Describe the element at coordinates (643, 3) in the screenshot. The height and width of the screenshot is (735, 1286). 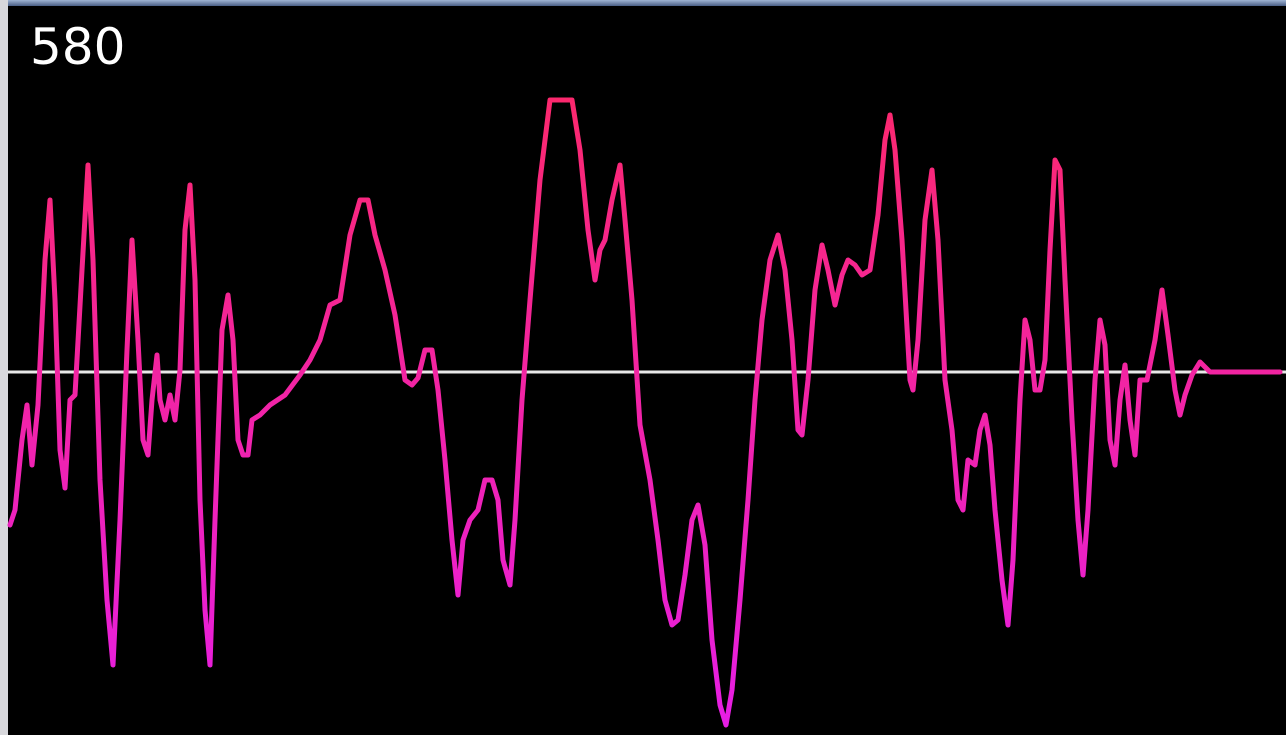
I see `top-border` at that location.